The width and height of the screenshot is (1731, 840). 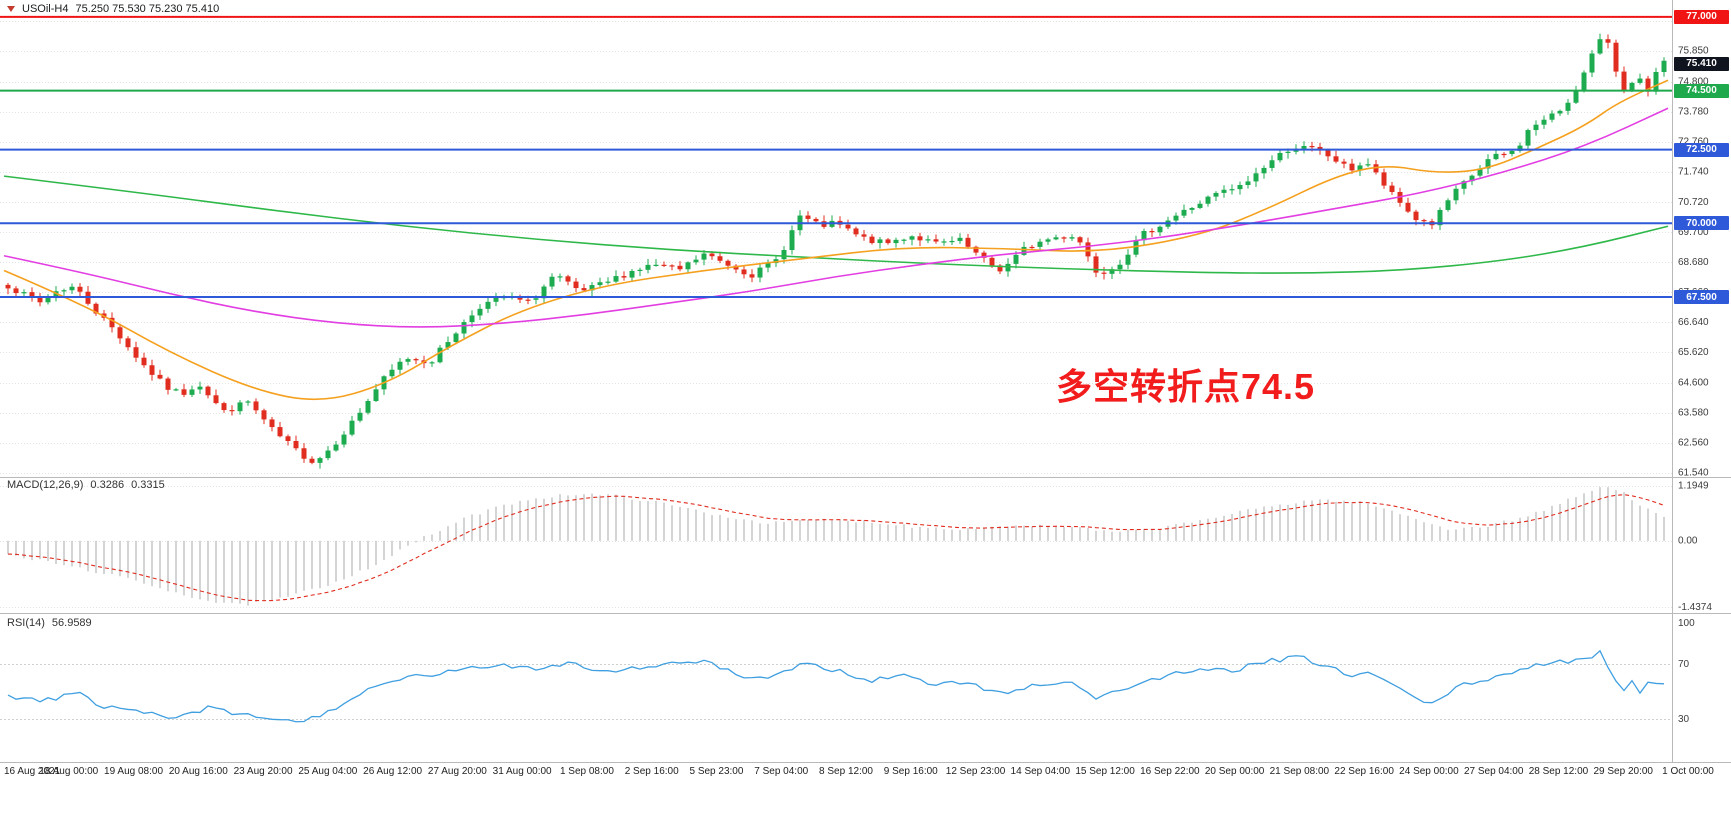 I want to click on price-level-badge-74.500: 74.500, so click(x=1701, y=90).